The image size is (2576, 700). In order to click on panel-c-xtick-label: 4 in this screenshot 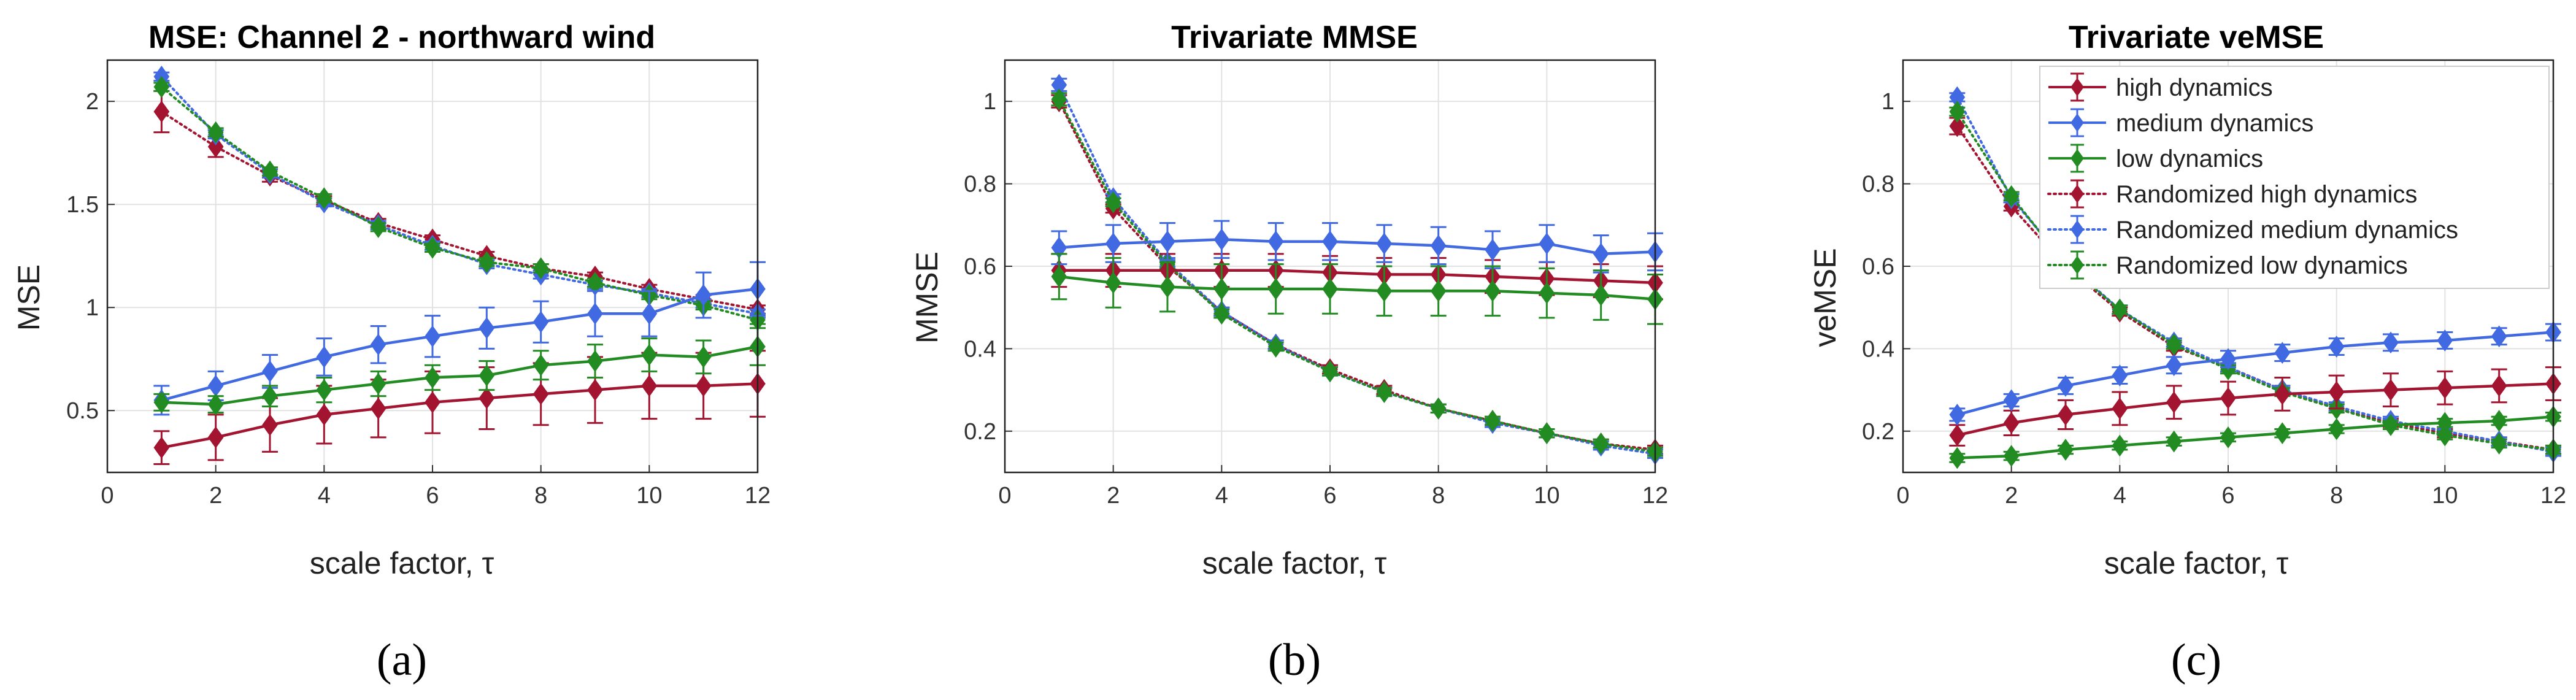, I will do `click(2119, 496)`.